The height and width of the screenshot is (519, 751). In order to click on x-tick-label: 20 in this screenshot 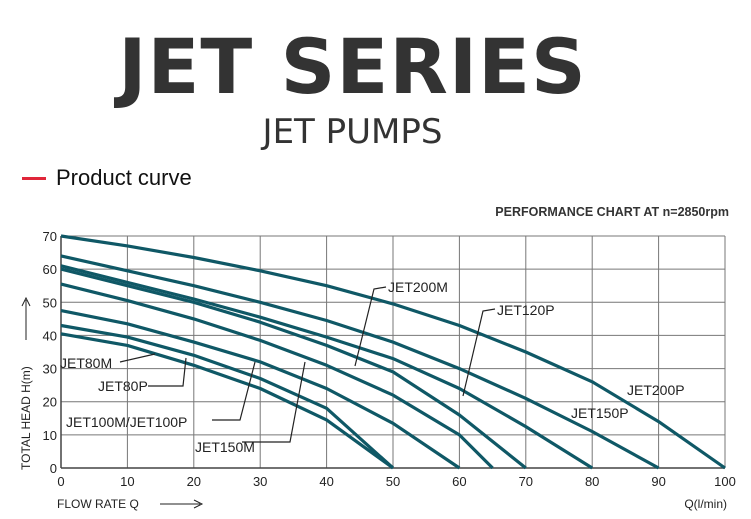, I will do `click(194, 481)`.